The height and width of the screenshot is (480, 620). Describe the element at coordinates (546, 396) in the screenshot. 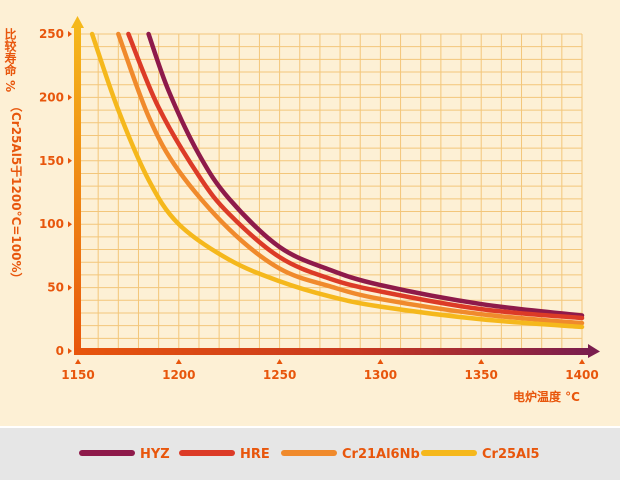

I see `x-axis-title: 电炉温度 °C` at that location.